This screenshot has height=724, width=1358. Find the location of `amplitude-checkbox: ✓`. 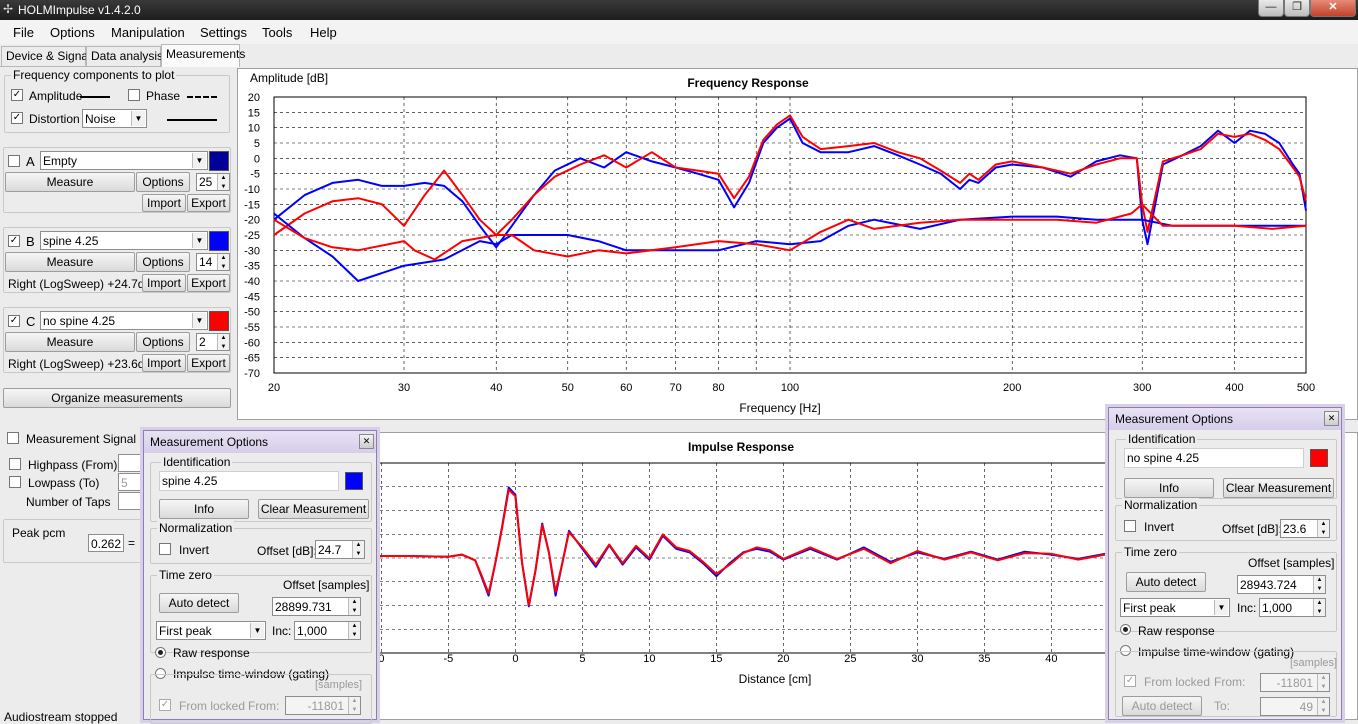

amplitude-checkbox: ✓ is located at coordinates (17, 95).